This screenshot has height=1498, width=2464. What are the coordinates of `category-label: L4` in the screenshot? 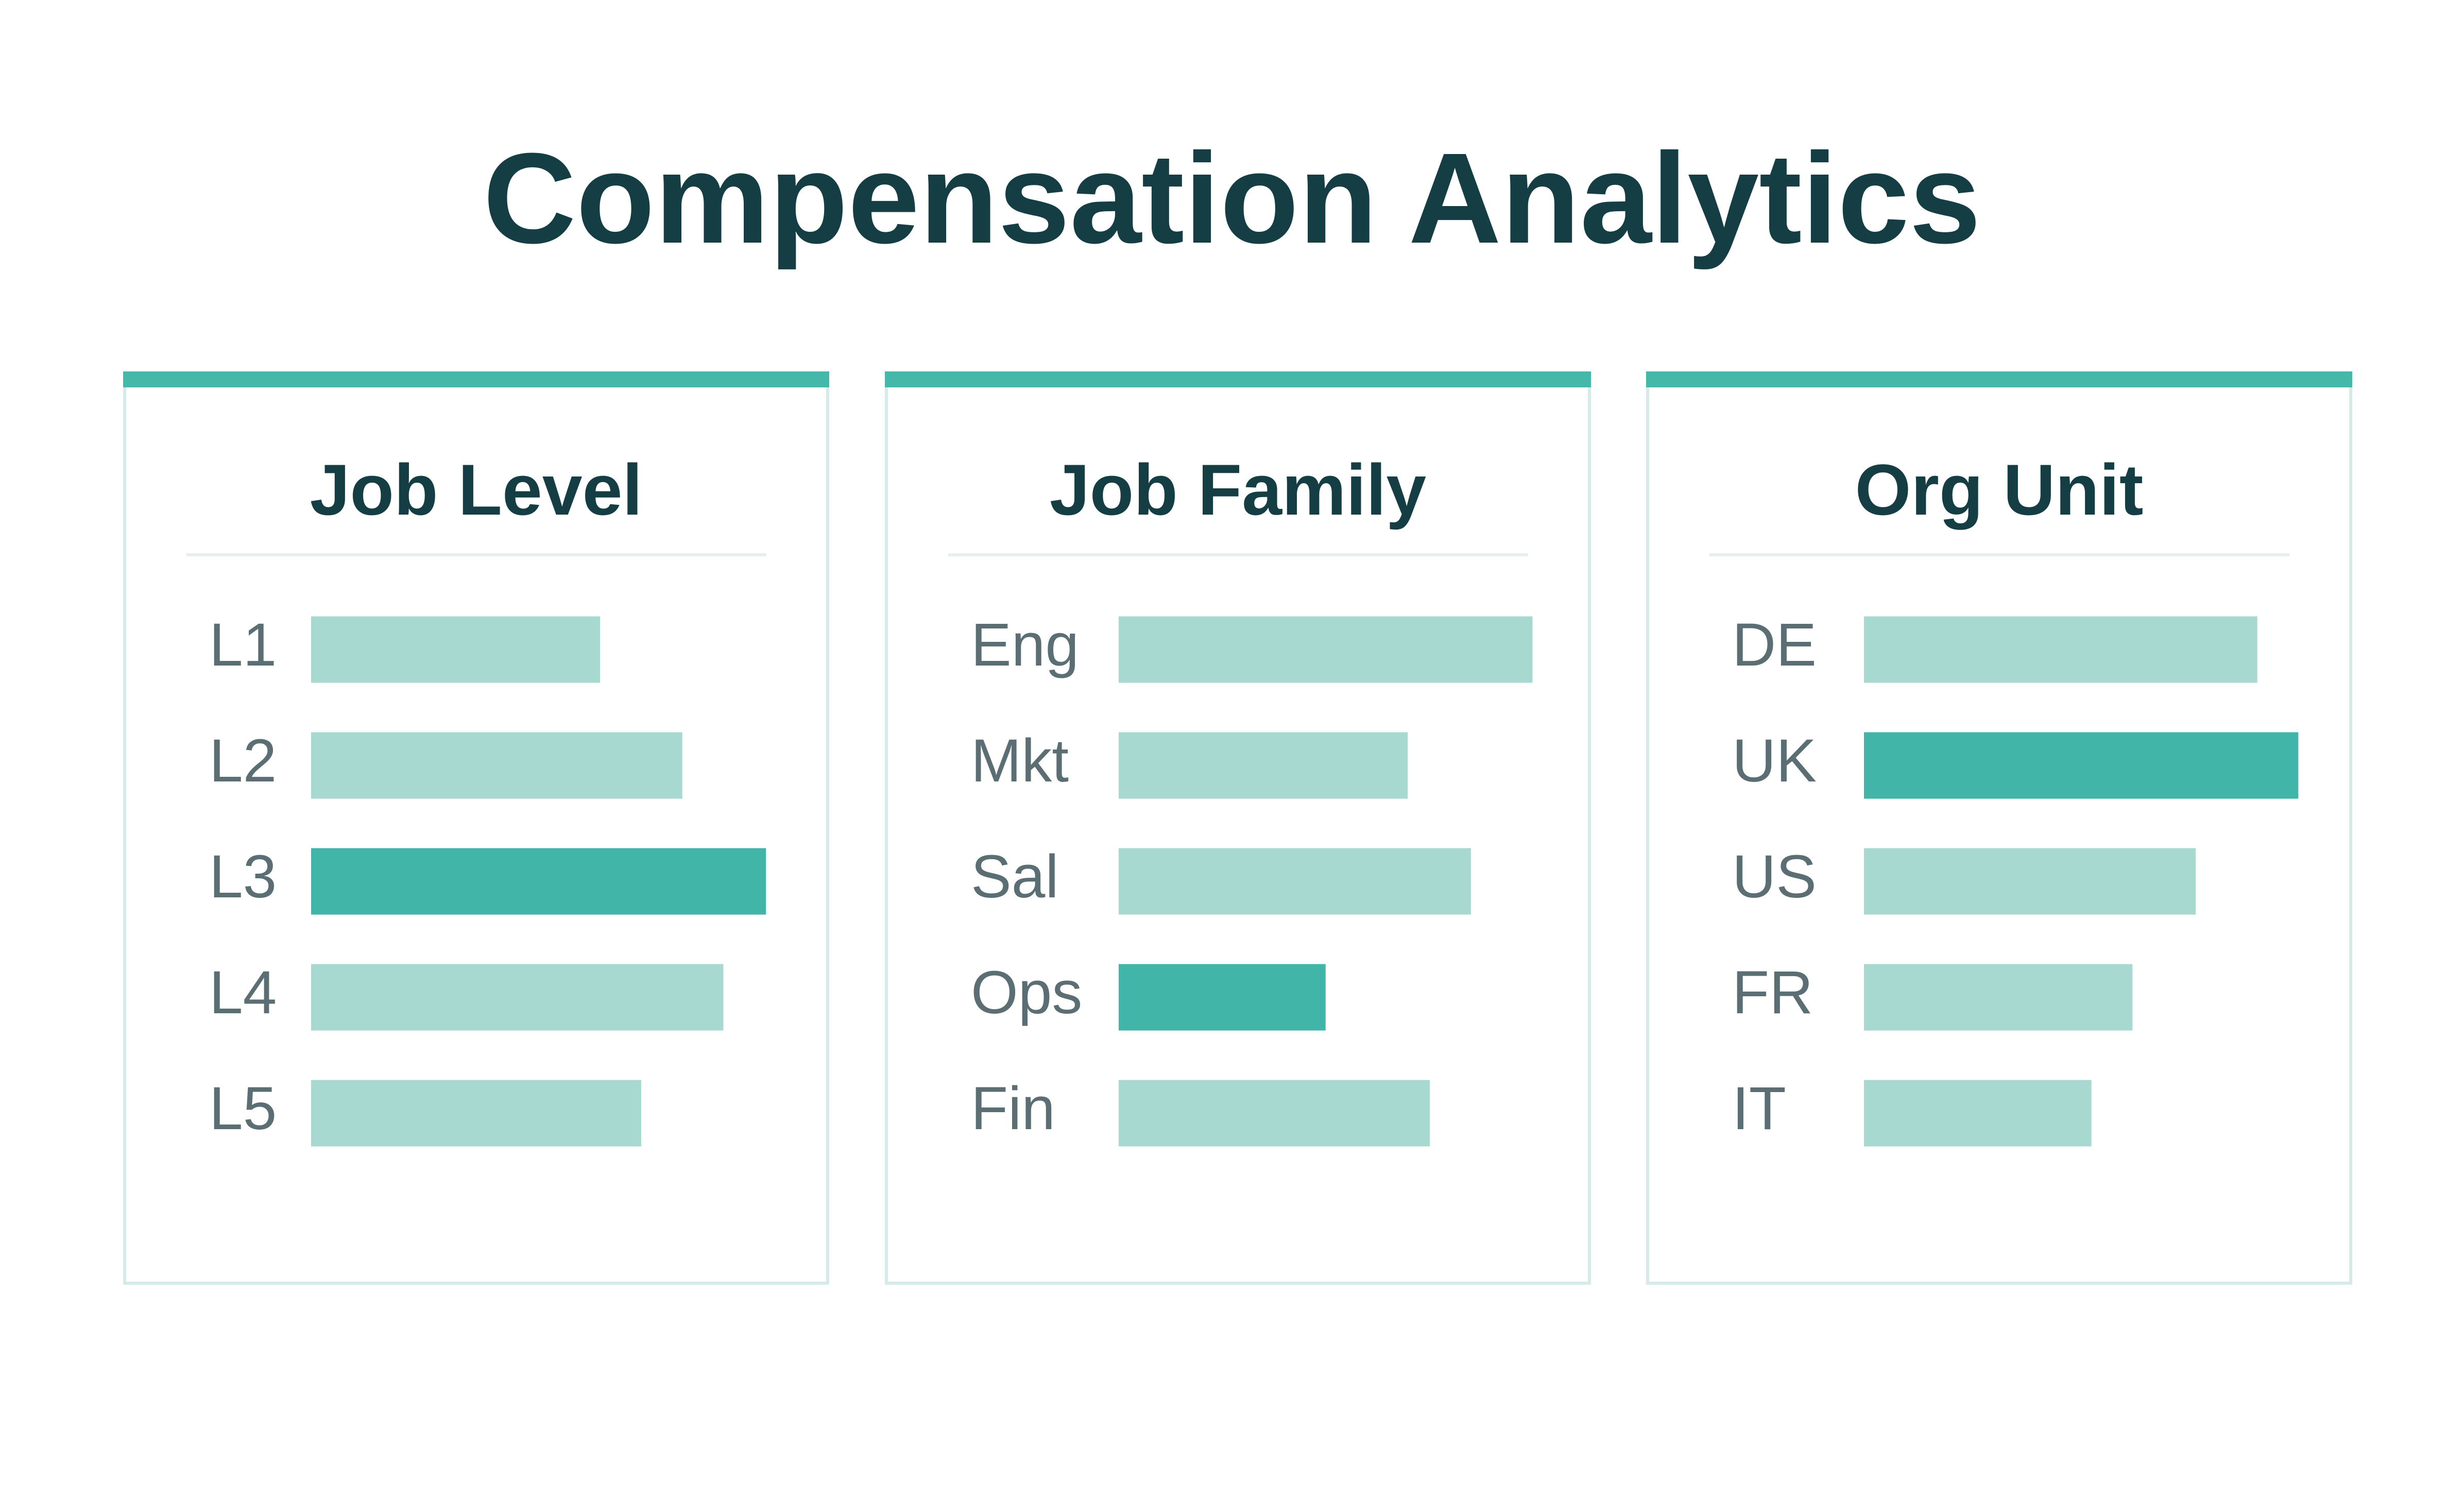 It's located at (243, 993).